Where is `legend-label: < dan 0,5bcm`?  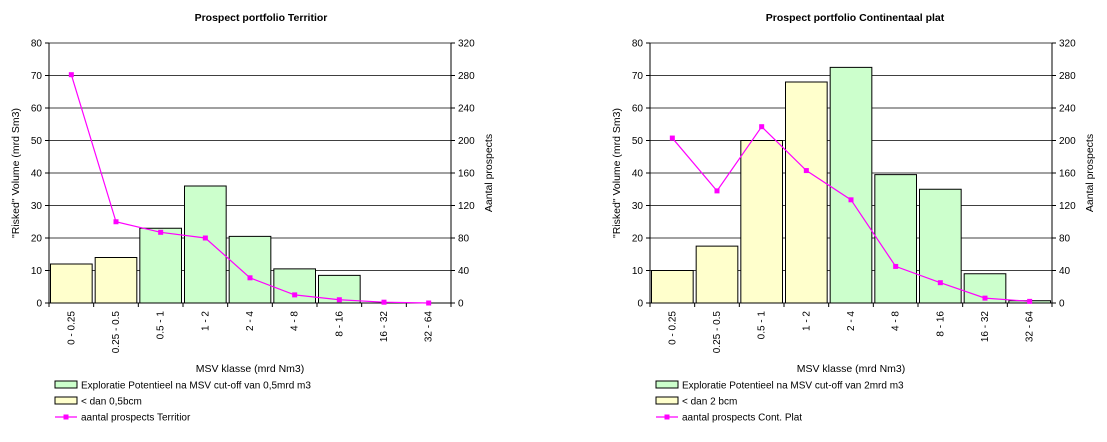 legend-label: < dan 0,5bcm is located at coordinates (111, 402).